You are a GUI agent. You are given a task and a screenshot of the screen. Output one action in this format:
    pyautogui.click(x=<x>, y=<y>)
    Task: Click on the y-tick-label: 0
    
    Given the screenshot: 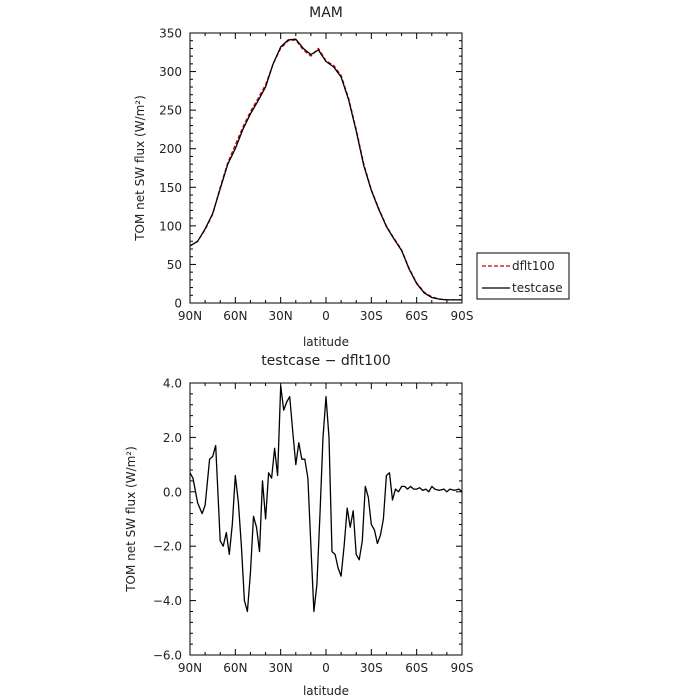 What is the action you would take?
    pyautogui.click(x=178, y=304)
    